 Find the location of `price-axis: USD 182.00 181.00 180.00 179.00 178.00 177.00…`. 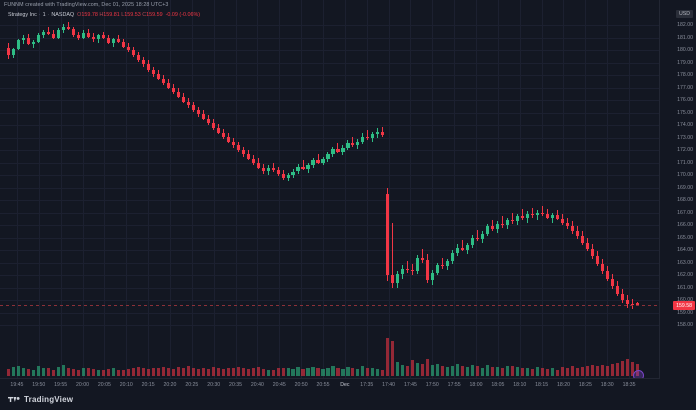

price-axis: USD 182.00 181.00 180.00 179.00 178.00 177.00… is located at coordinates (677, 189).